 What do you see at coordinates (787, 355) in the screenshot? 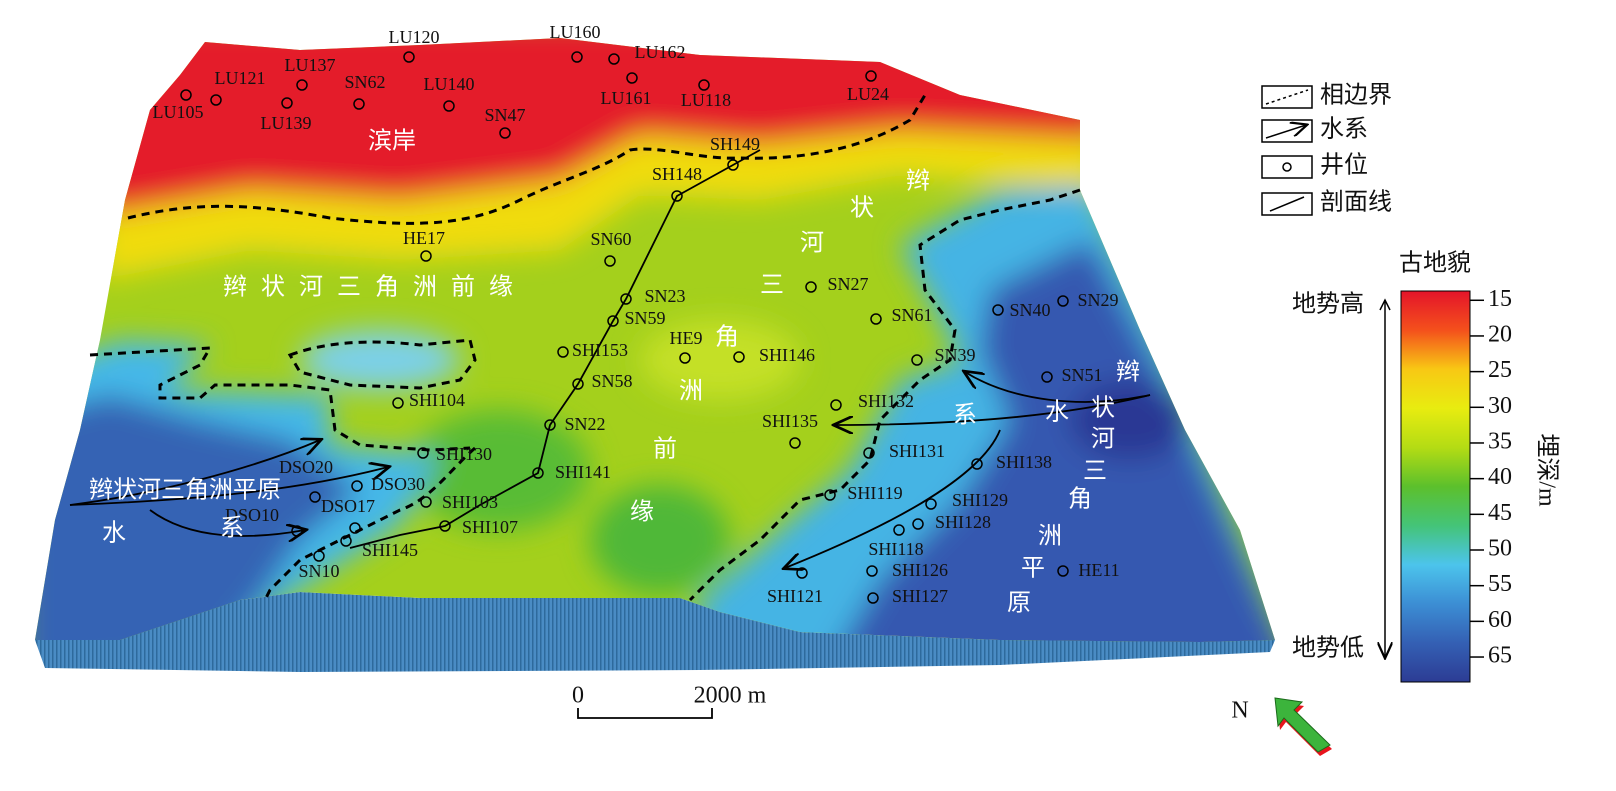
I see `well-label: SHI146` at bounding box center [787, 355].